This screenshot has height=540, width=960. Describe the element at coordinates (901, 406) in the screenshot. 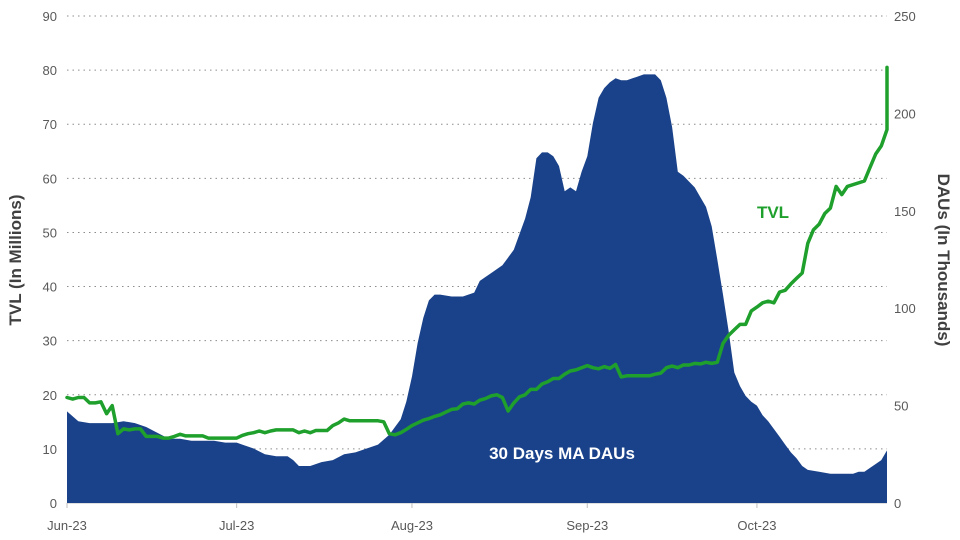

I see `right-tick-label: 50` at that location.